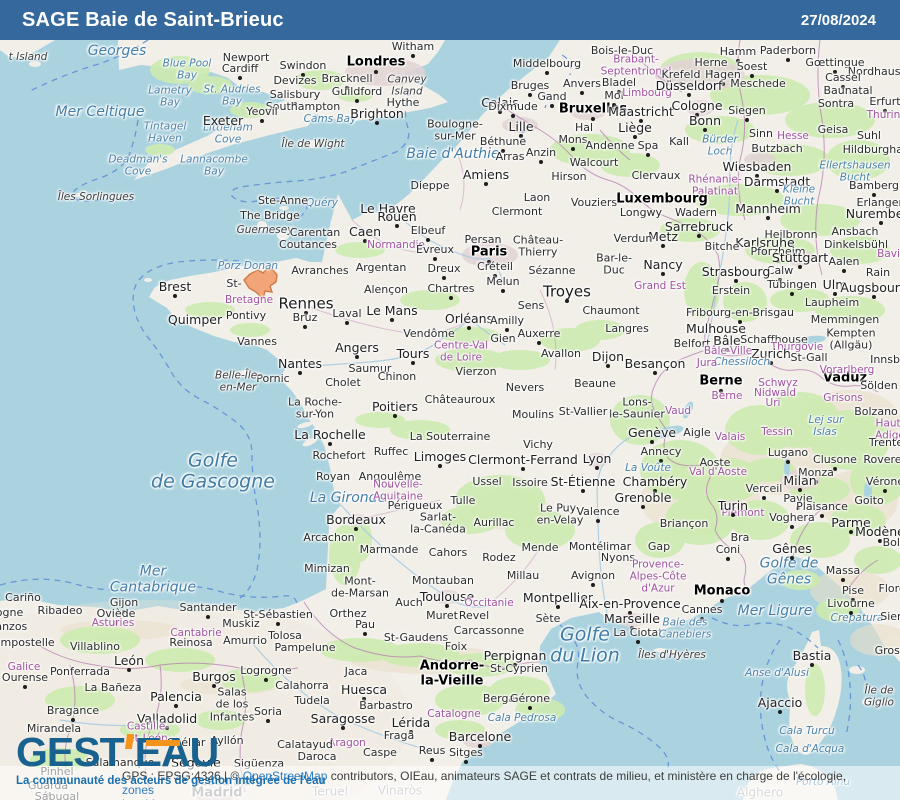 The width and height of the screenshot is (900, 800). What do you see at coordinates (758, 83) in the screenshot?
I see `map-label: Meschede` at bounding box center [758, 83].